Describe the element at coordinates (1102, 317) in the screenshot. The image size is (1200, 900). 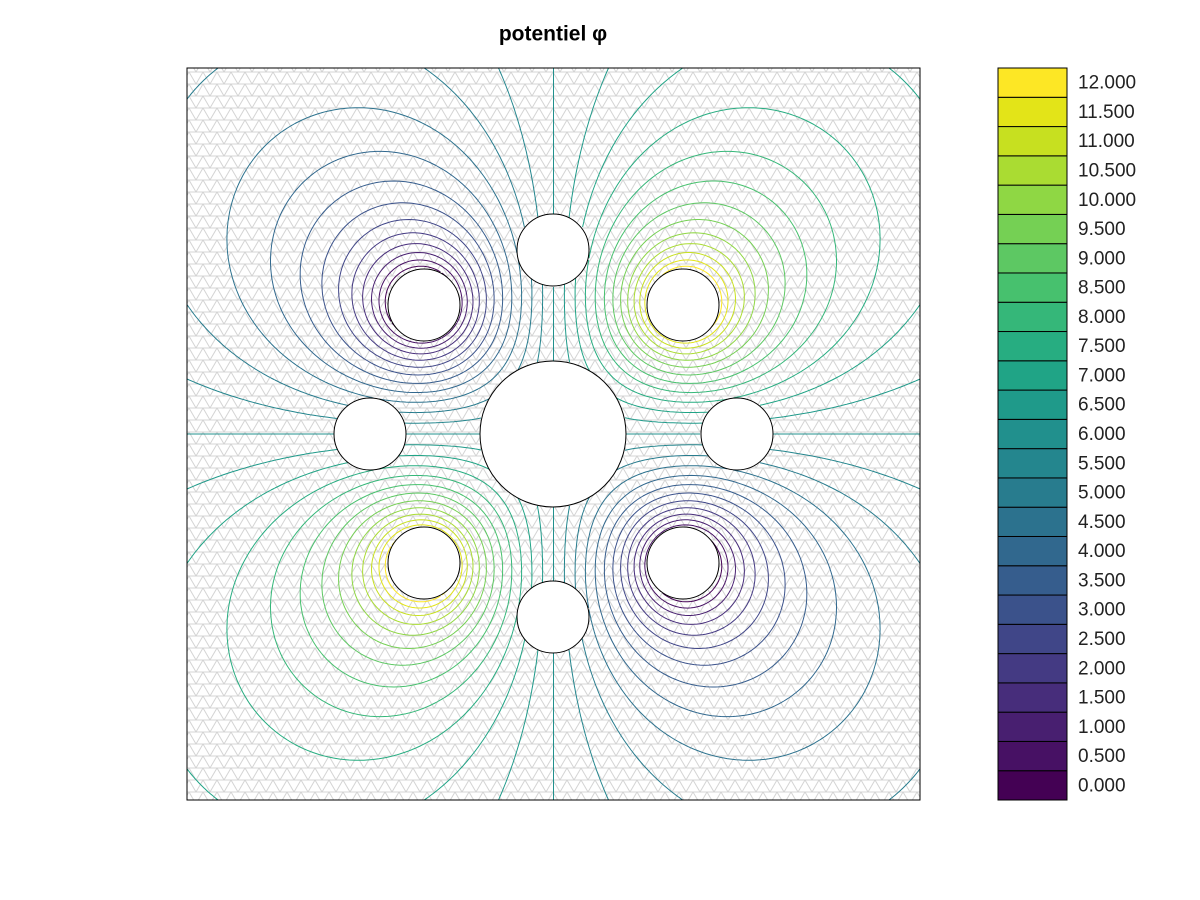
I see `colorbar-tick-label: 8.000` at that location.